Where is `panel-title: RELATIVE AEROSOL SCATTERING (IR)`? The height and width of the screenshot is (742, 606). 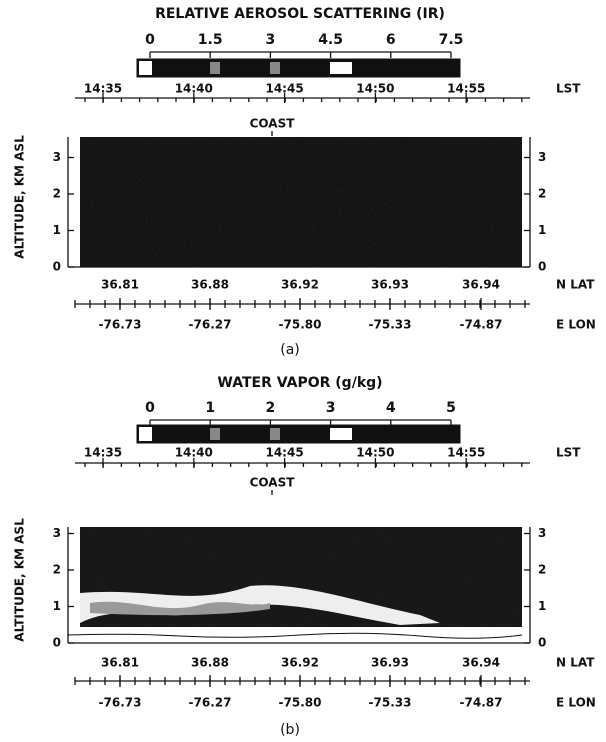
panel-title: RELATIVE AEROSOL SCATTERING (IR) is located at coordinates (300, 14).